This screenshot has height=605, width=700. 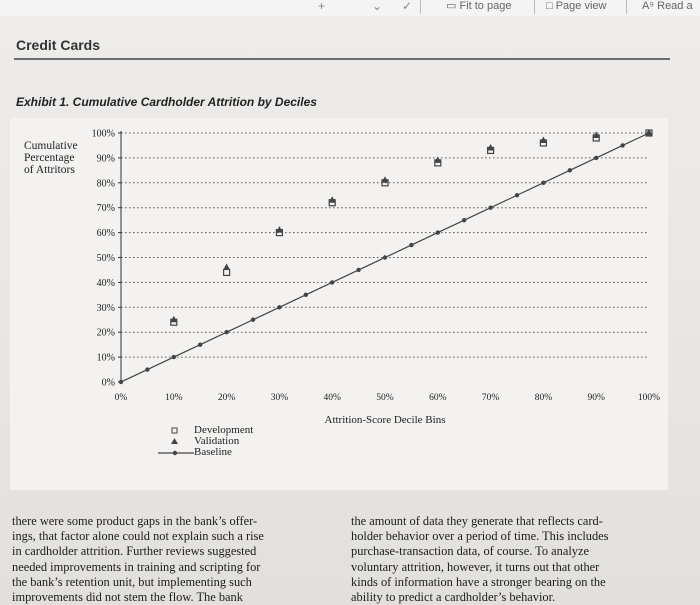 I want to click on y-tick-label: 0%, so click(x=108, y=383).